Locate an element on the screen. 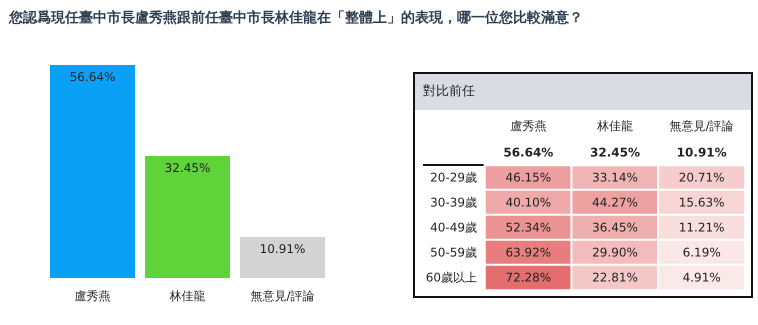 The height and width of the screenshot is (325, 758). data-label: 52.34% is located at coordinates (528, 227).